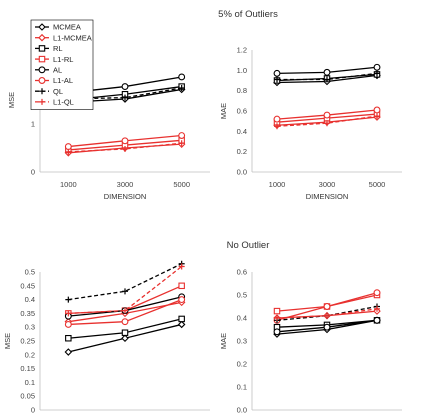  I want to click on y-tick-label: 1, so click(33, 124).